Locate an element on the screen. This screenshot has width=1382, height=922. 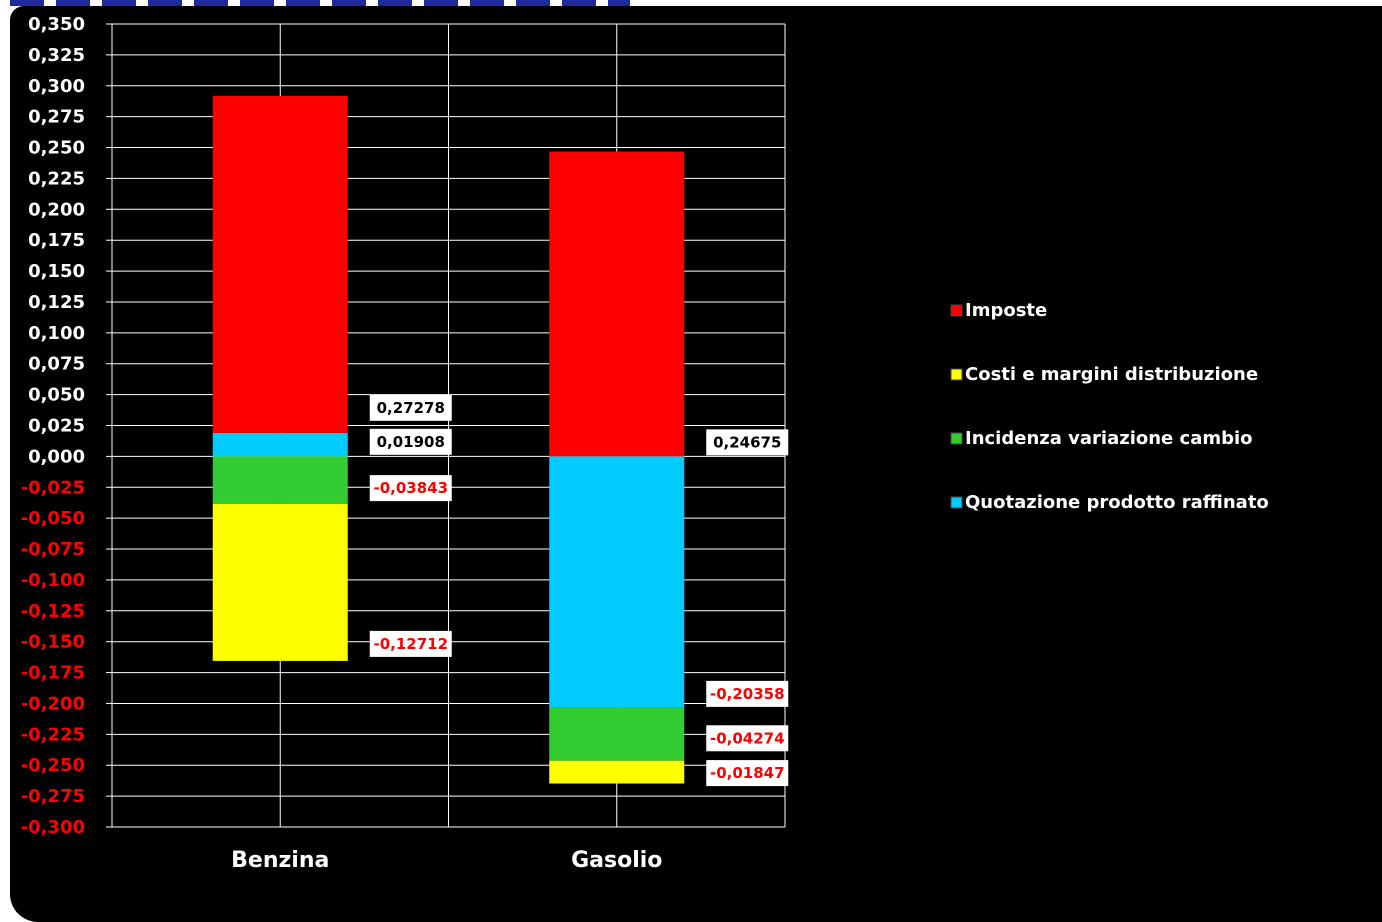
data-label-text: -0,04274 is located at coordinates (747, 738).